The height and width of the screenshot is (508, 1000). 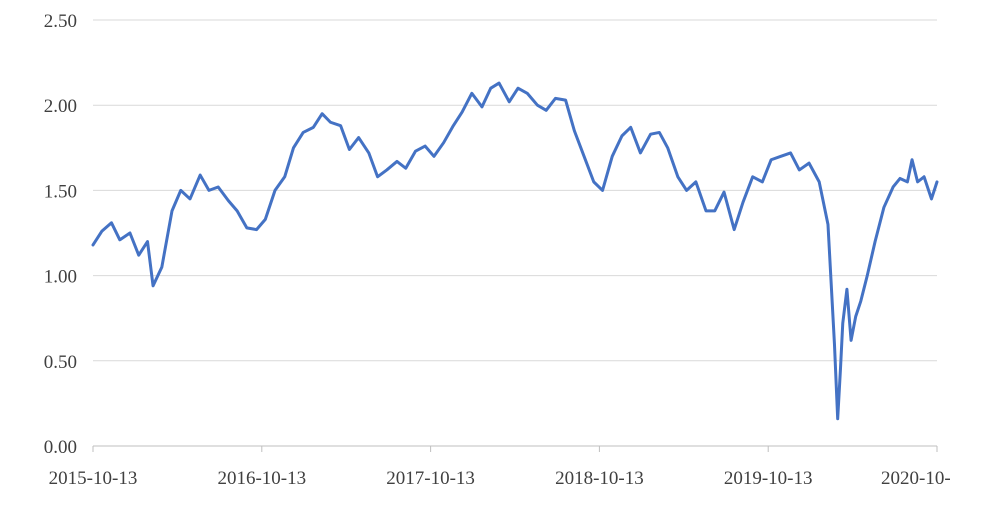 I want to click on y-tick-label: 2.00, so click(x=60, y=106).